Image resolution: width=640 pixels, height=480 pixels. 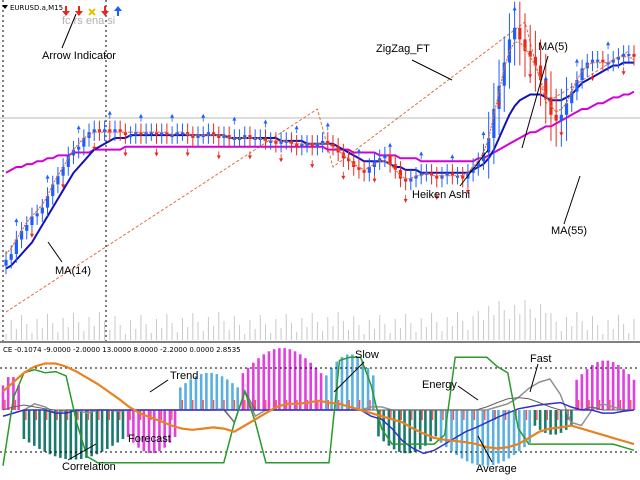 I want to click on label-zigzag: ZigZag_FT, so click(x=403, y=49).